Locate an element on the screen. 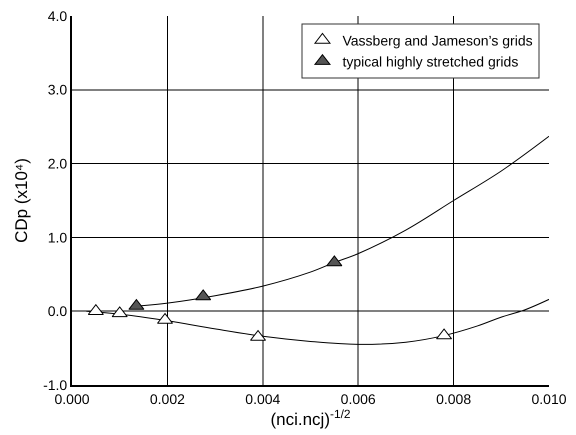 This screenshot has width=576, height=435. y-tick-label: -1.0 is located at coordinates (55, 384).